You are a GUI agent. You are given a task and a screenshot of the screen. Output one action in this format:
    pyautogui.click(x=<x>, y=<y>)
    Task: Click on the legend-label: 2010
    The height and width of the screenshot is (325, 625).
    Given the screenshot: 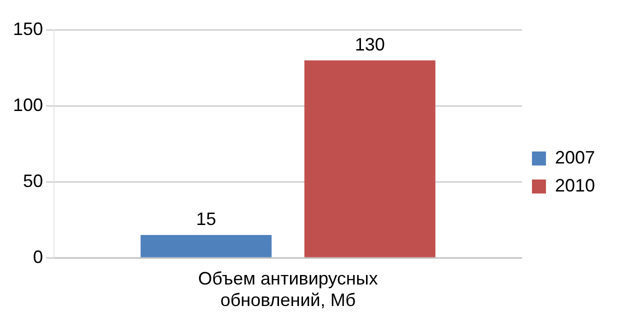 What is the action you would take?
    pyautogui.click(x=575, y=185)
    